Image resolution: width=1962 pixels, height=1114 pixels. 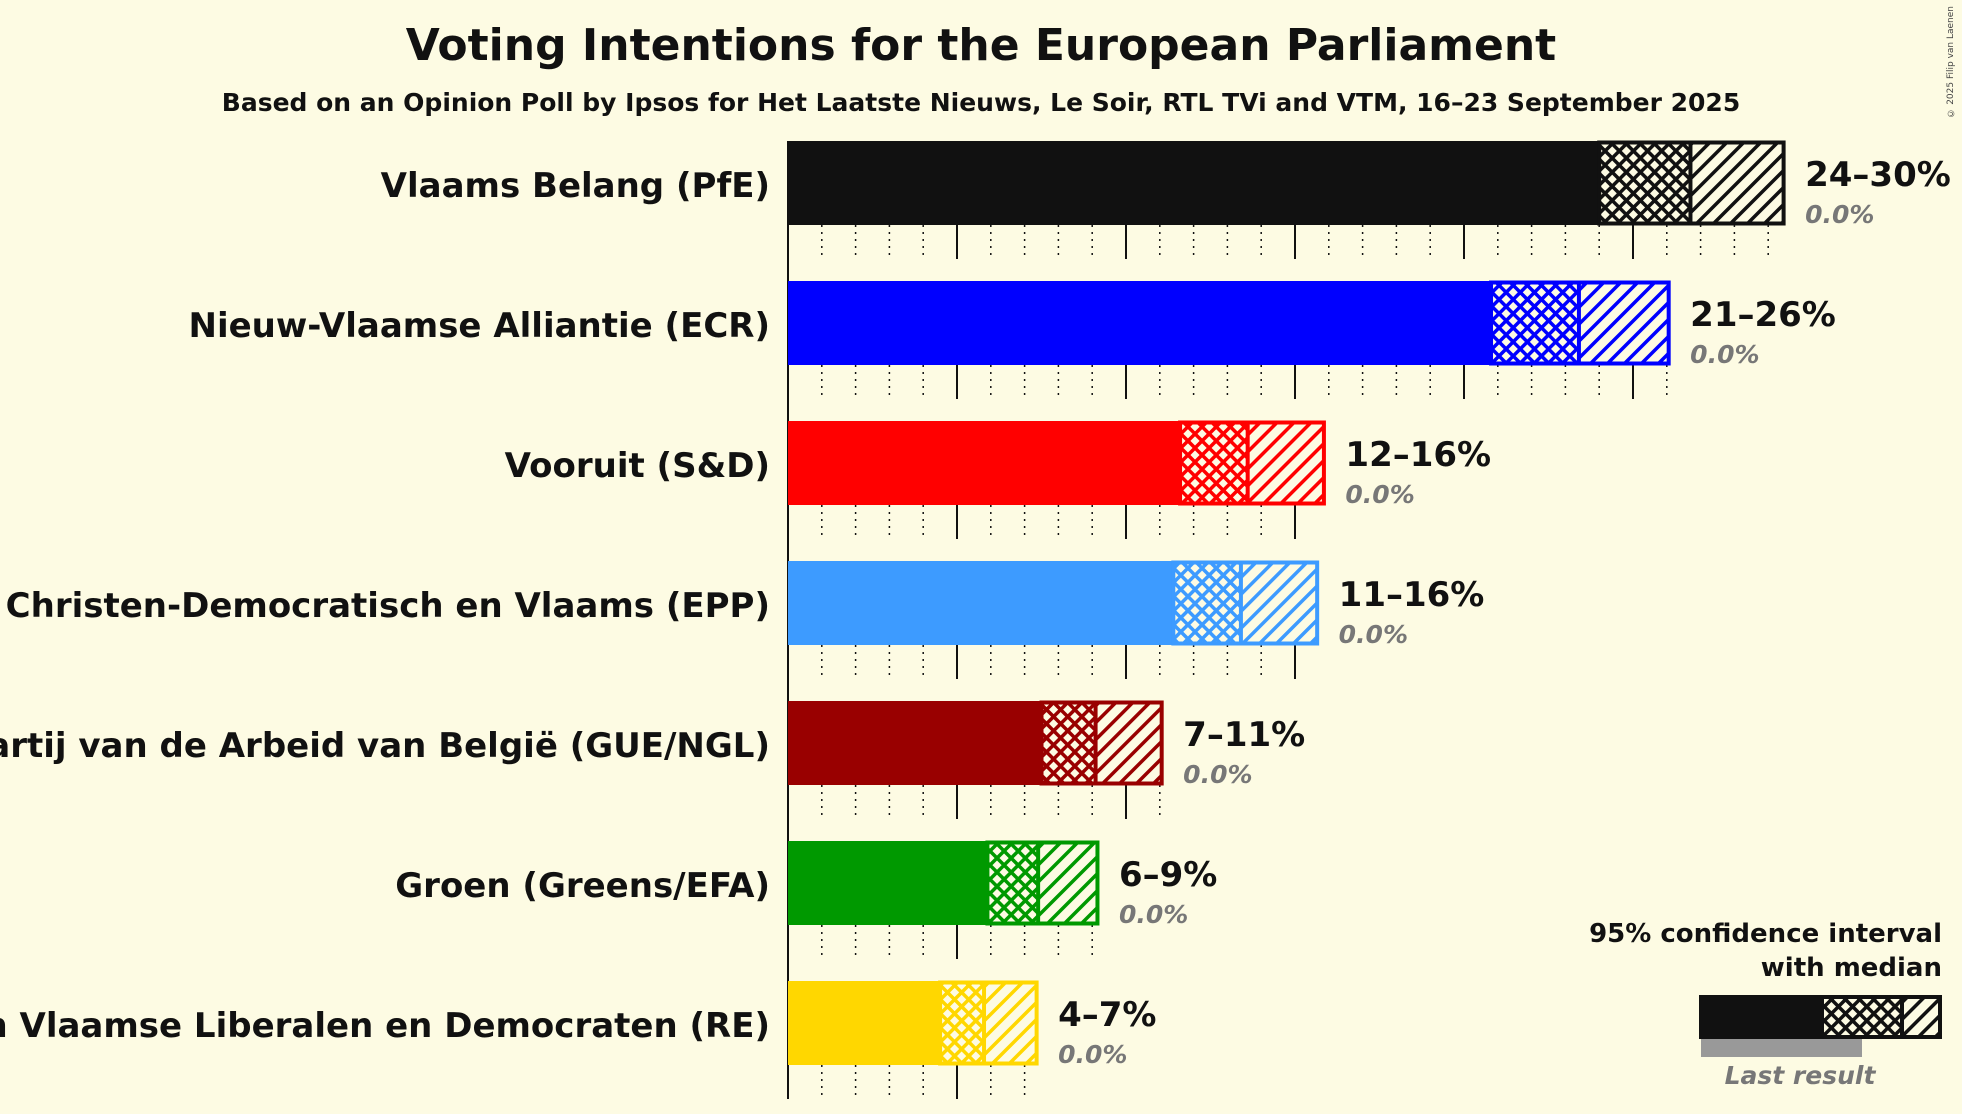 I want to click on range-label: 12–16%, so click(x=1418, y=455).